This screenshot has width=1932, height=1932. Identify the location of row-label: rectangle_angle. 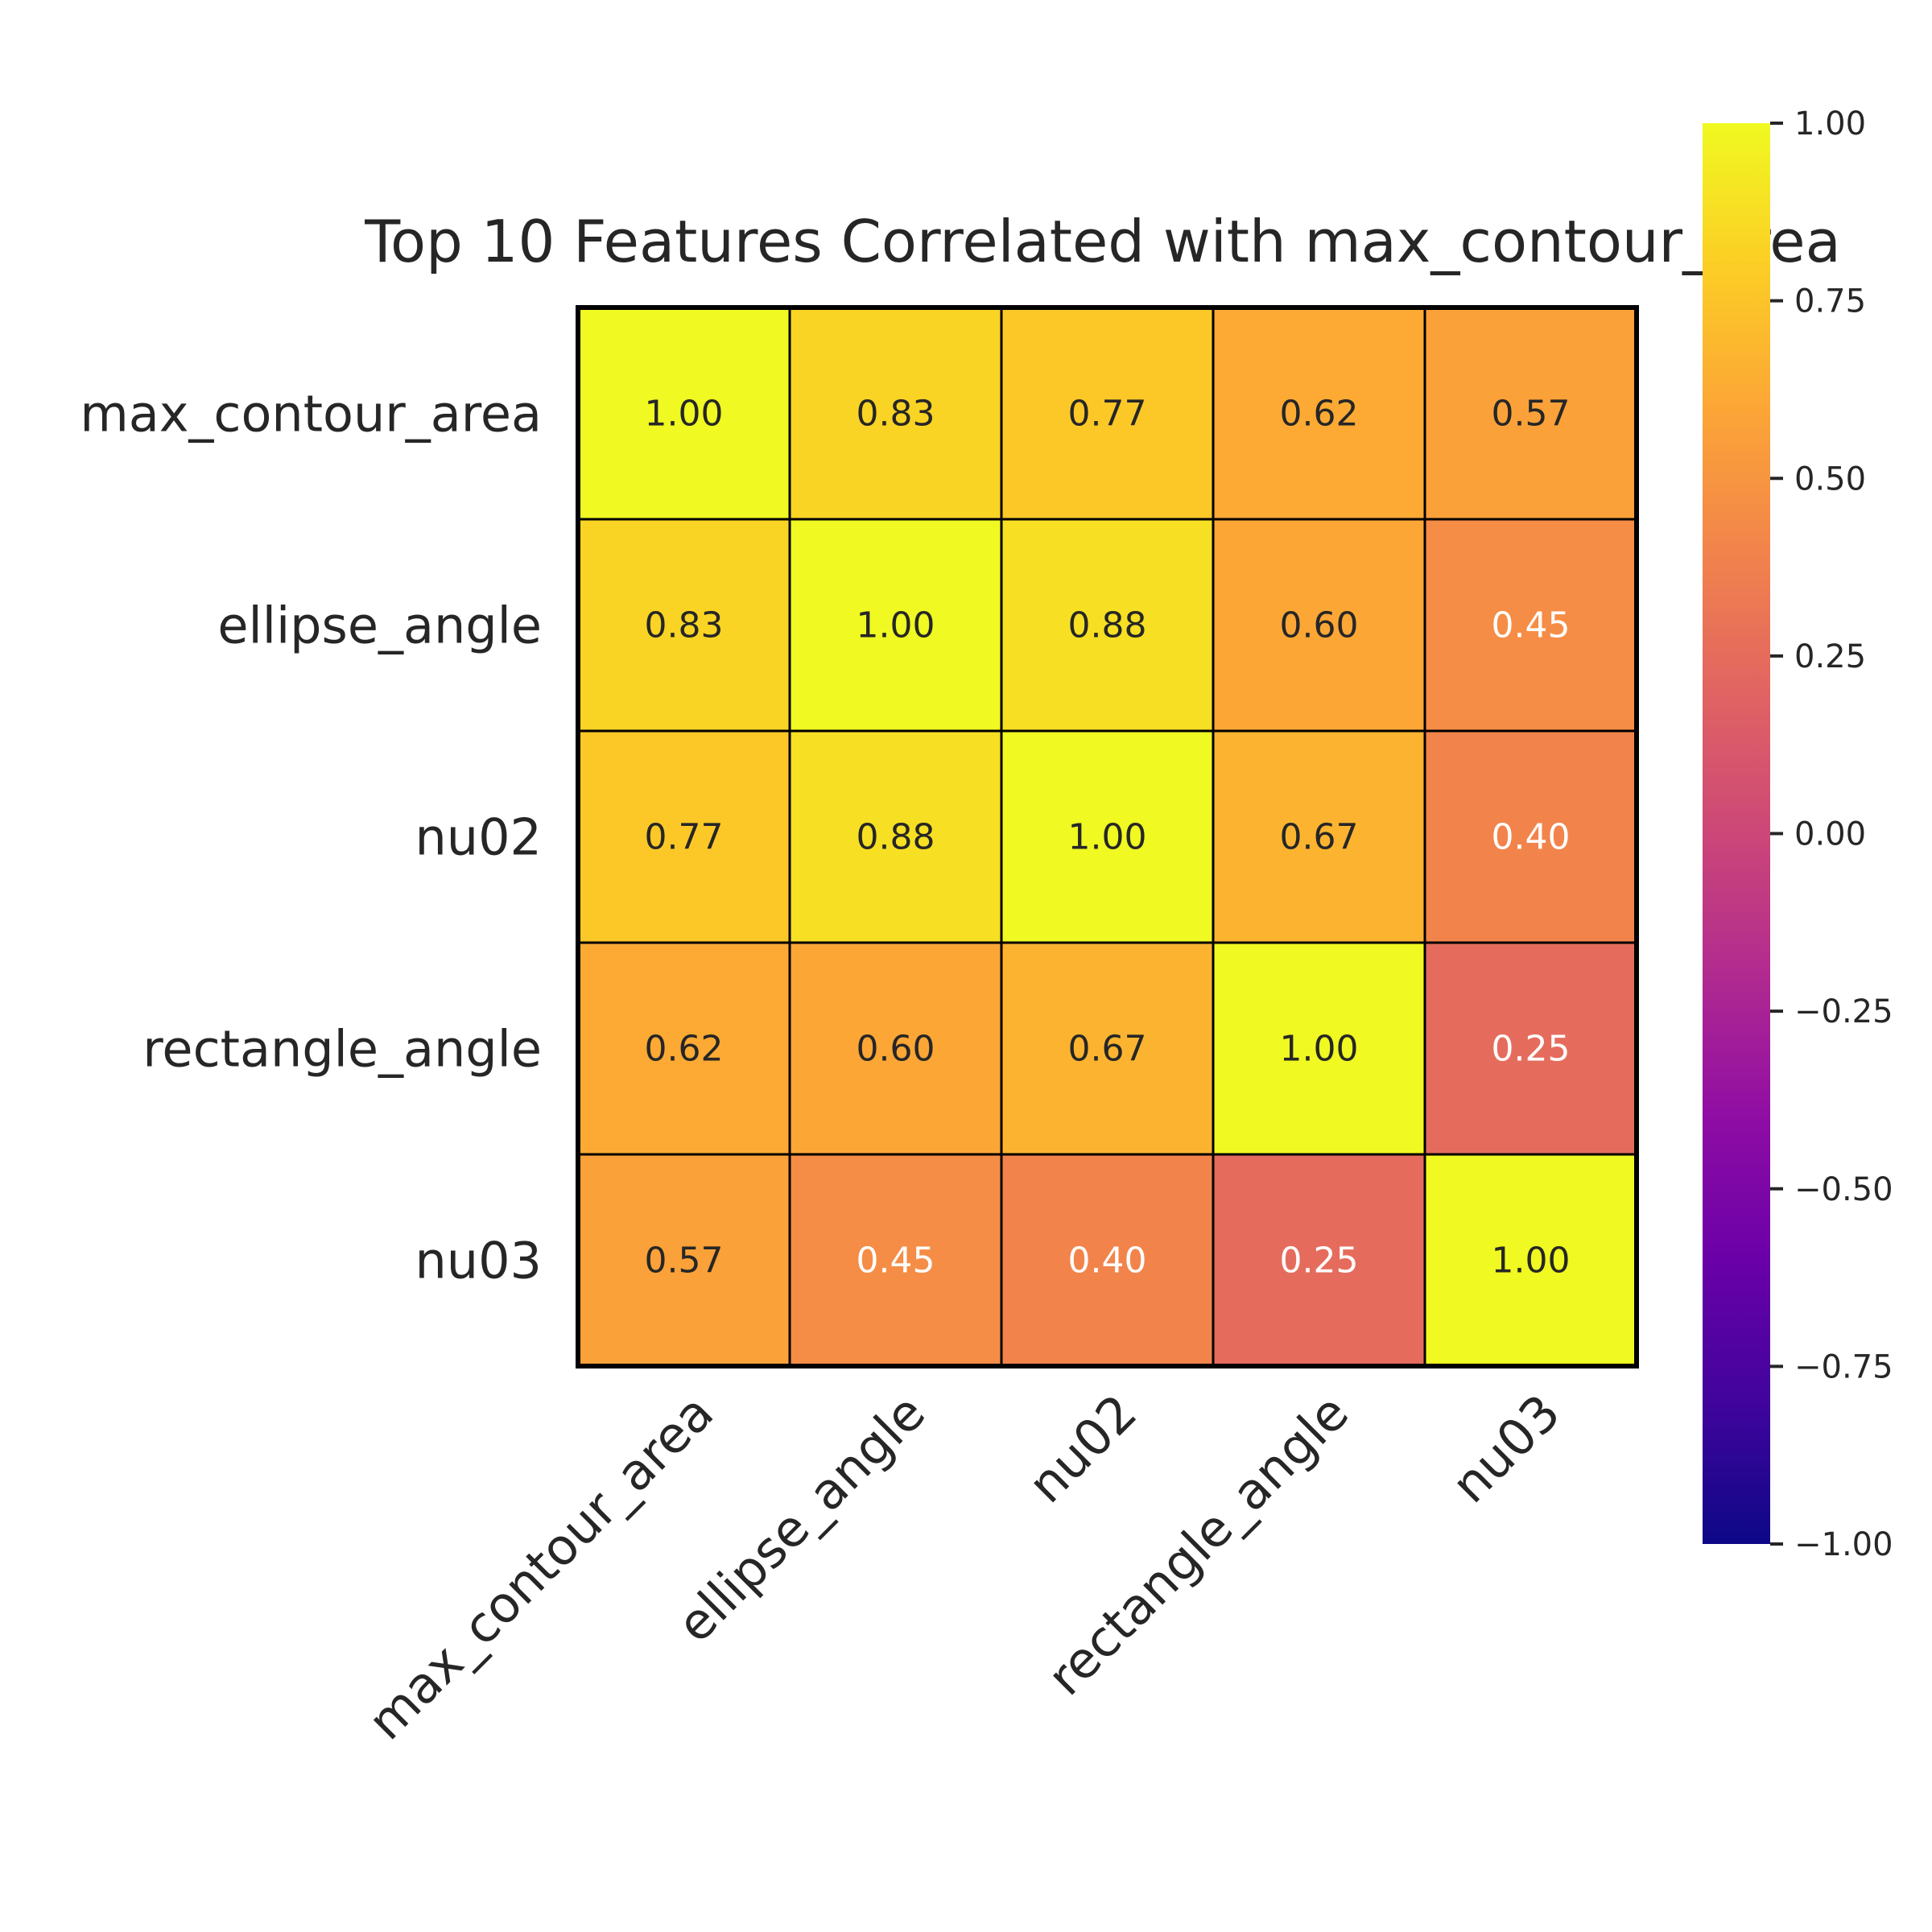
(342, 1049).